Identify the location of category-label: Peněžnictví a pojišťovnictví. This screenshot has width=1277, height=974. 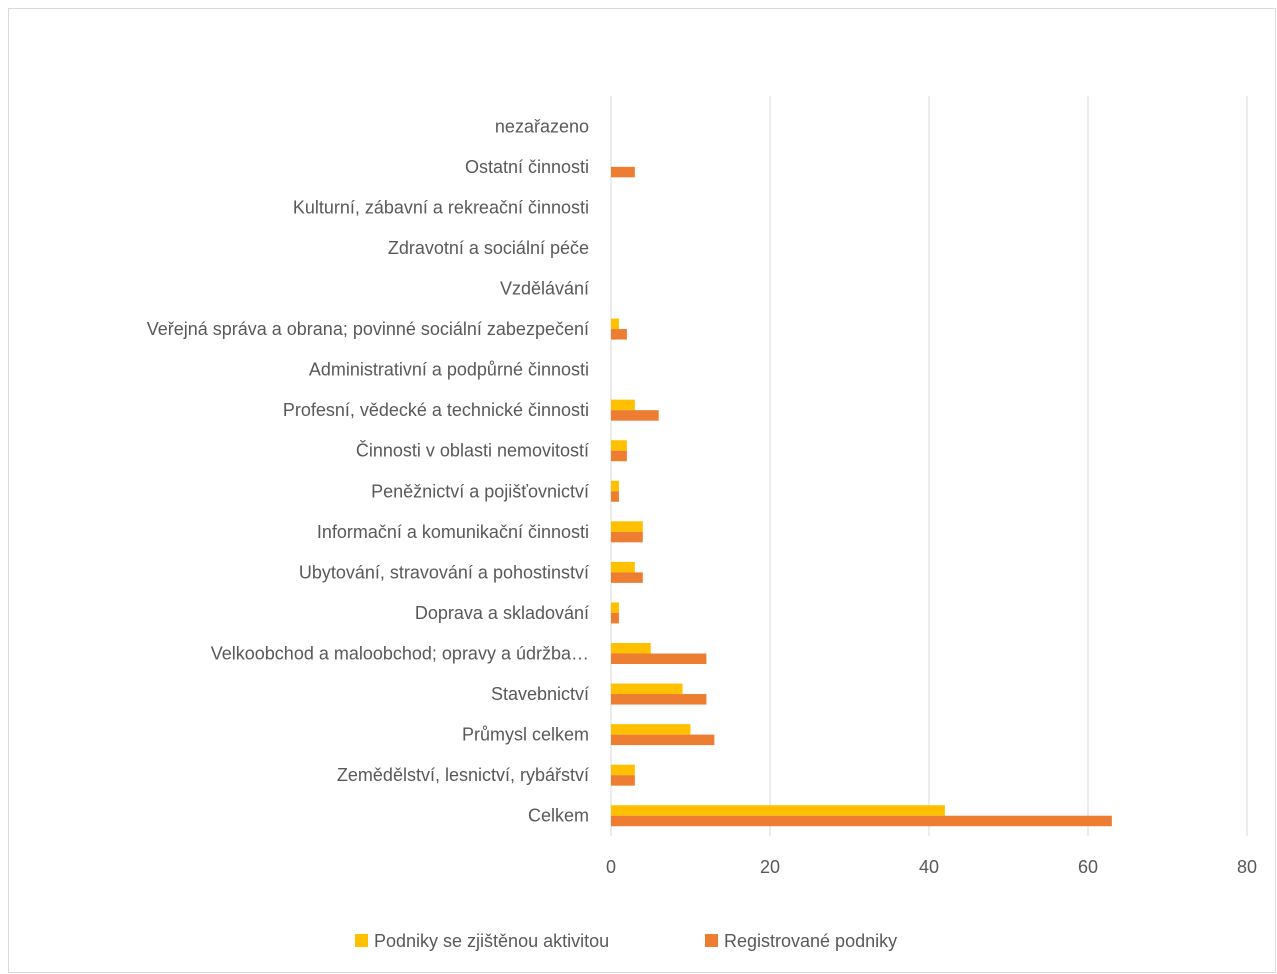
(480, 491).